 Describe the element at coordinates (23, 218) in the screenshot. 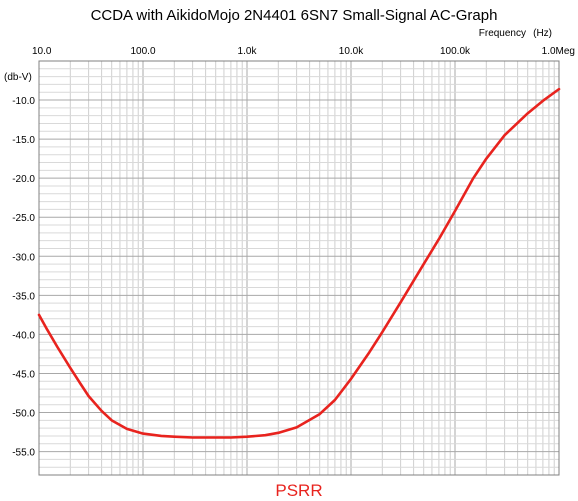

I see `y-tick-label: -25.0` at that location.